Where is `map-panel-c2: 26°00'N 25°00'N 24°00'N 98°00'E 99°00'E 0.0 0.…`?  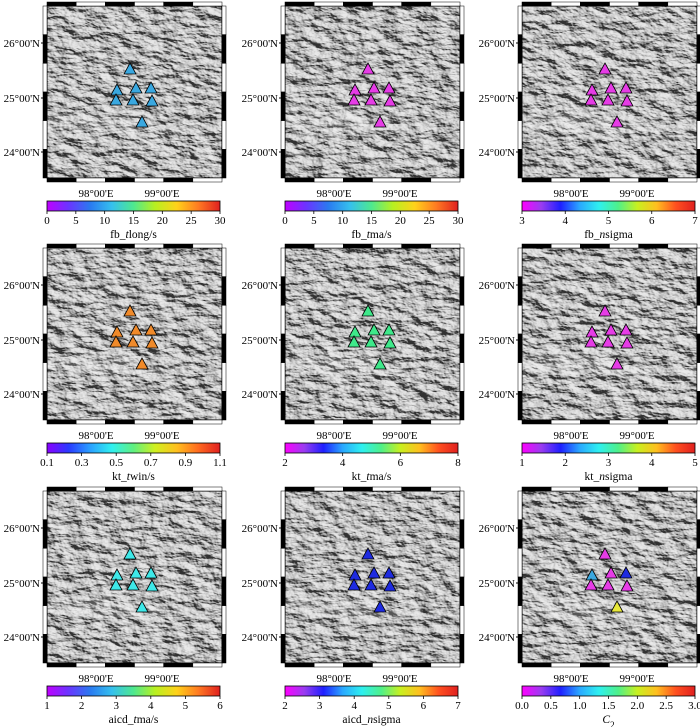 map-panel-c2: 26°00'N 25°00'N 24°00'N 98°00'E 99°00'E 0.0 0.… is located at coordinates (589, 606).